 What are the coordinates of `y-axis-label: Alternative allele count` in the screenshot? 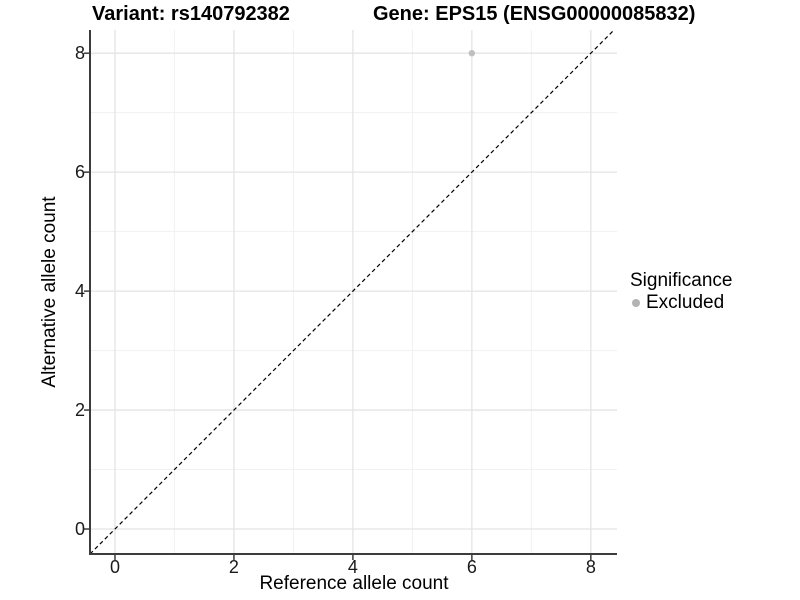 It's located at (49, 292).